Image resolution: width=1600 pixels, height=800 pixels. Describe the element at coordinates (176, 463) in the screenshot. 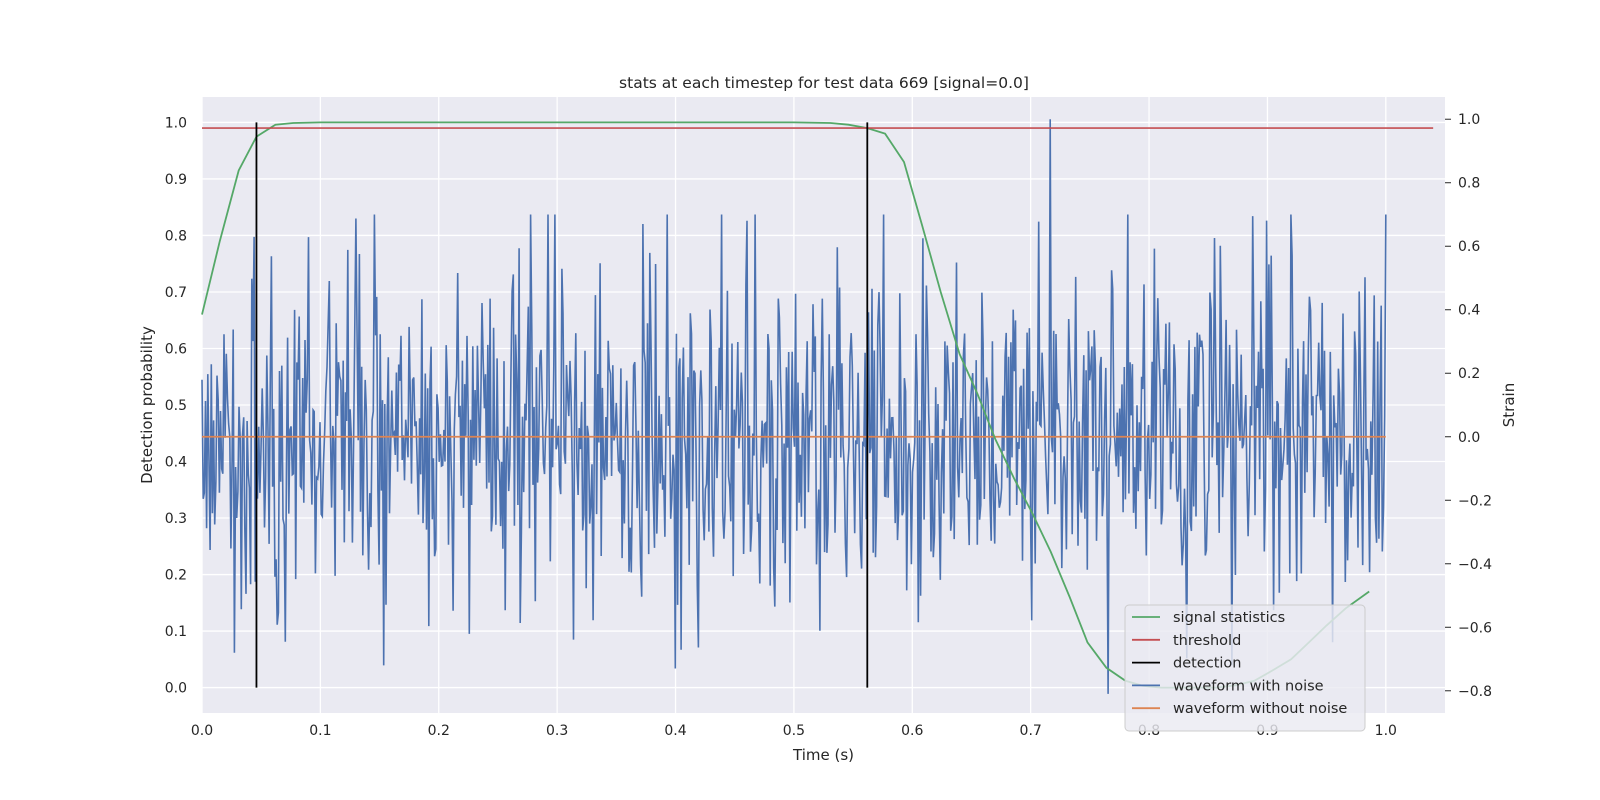

I see `y-left-tick-label: 0.4` at that location.